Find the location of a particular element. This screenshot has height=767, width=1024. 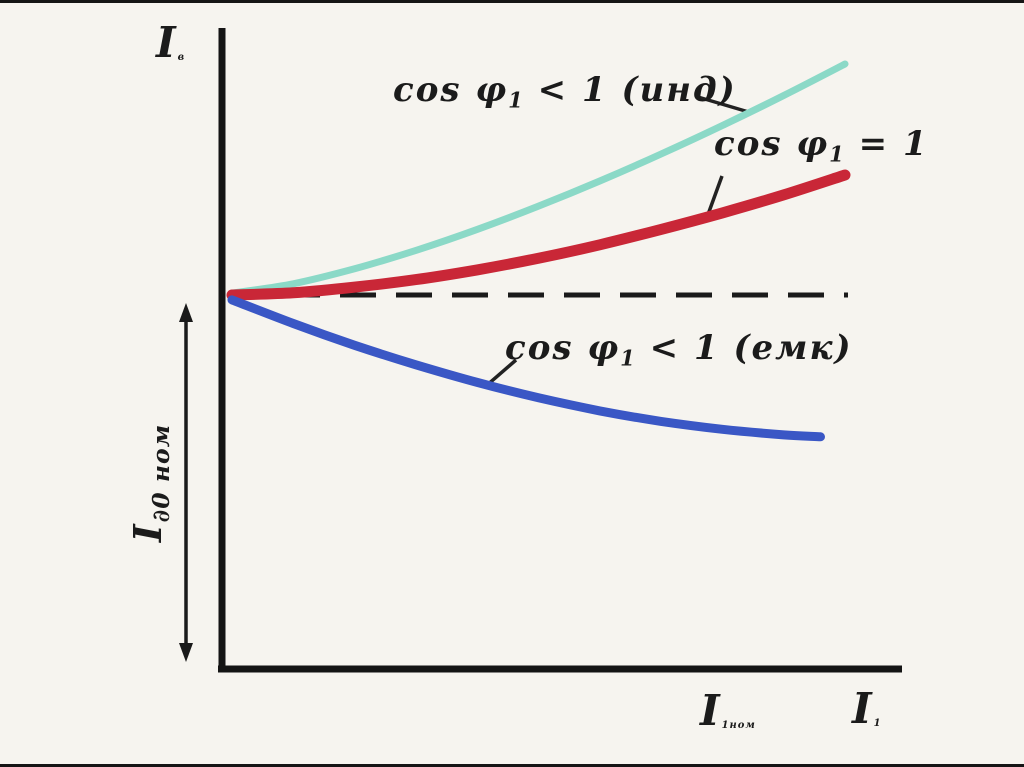

y-axis-label: Iв is located at coordinates (170, 42).